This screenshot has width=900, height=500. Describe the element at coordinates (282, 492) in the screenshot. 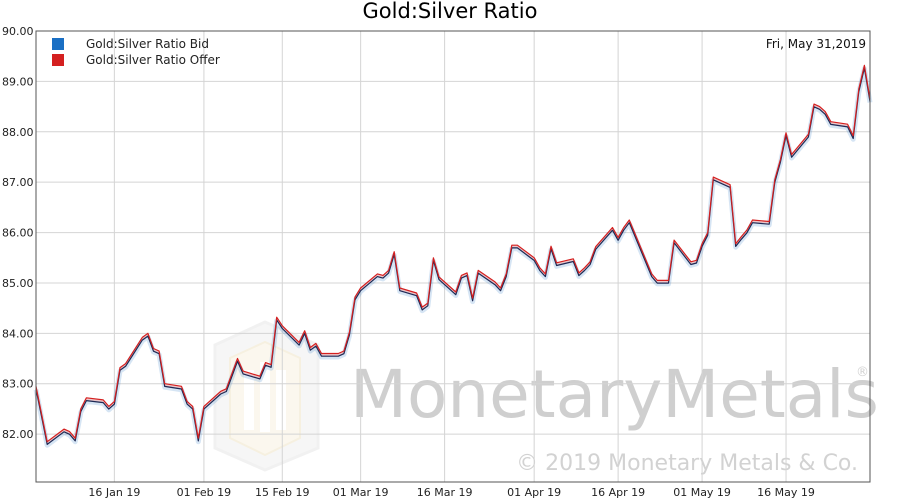

I see `x-tick-label: 15 Feb 19` at that location.